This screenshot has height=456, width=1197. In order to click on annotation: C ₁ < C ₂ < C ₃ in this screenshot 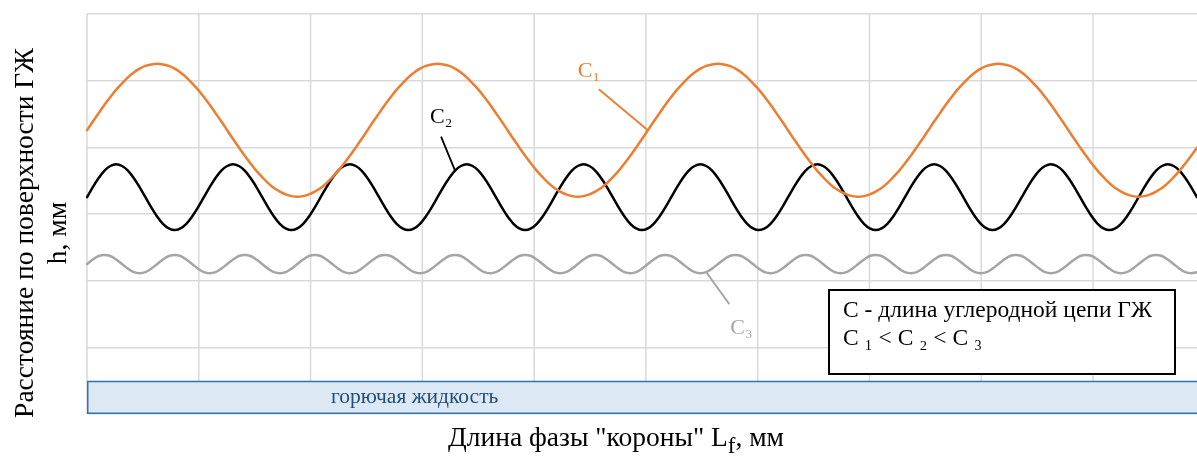, I will do `click(913, 337)`.